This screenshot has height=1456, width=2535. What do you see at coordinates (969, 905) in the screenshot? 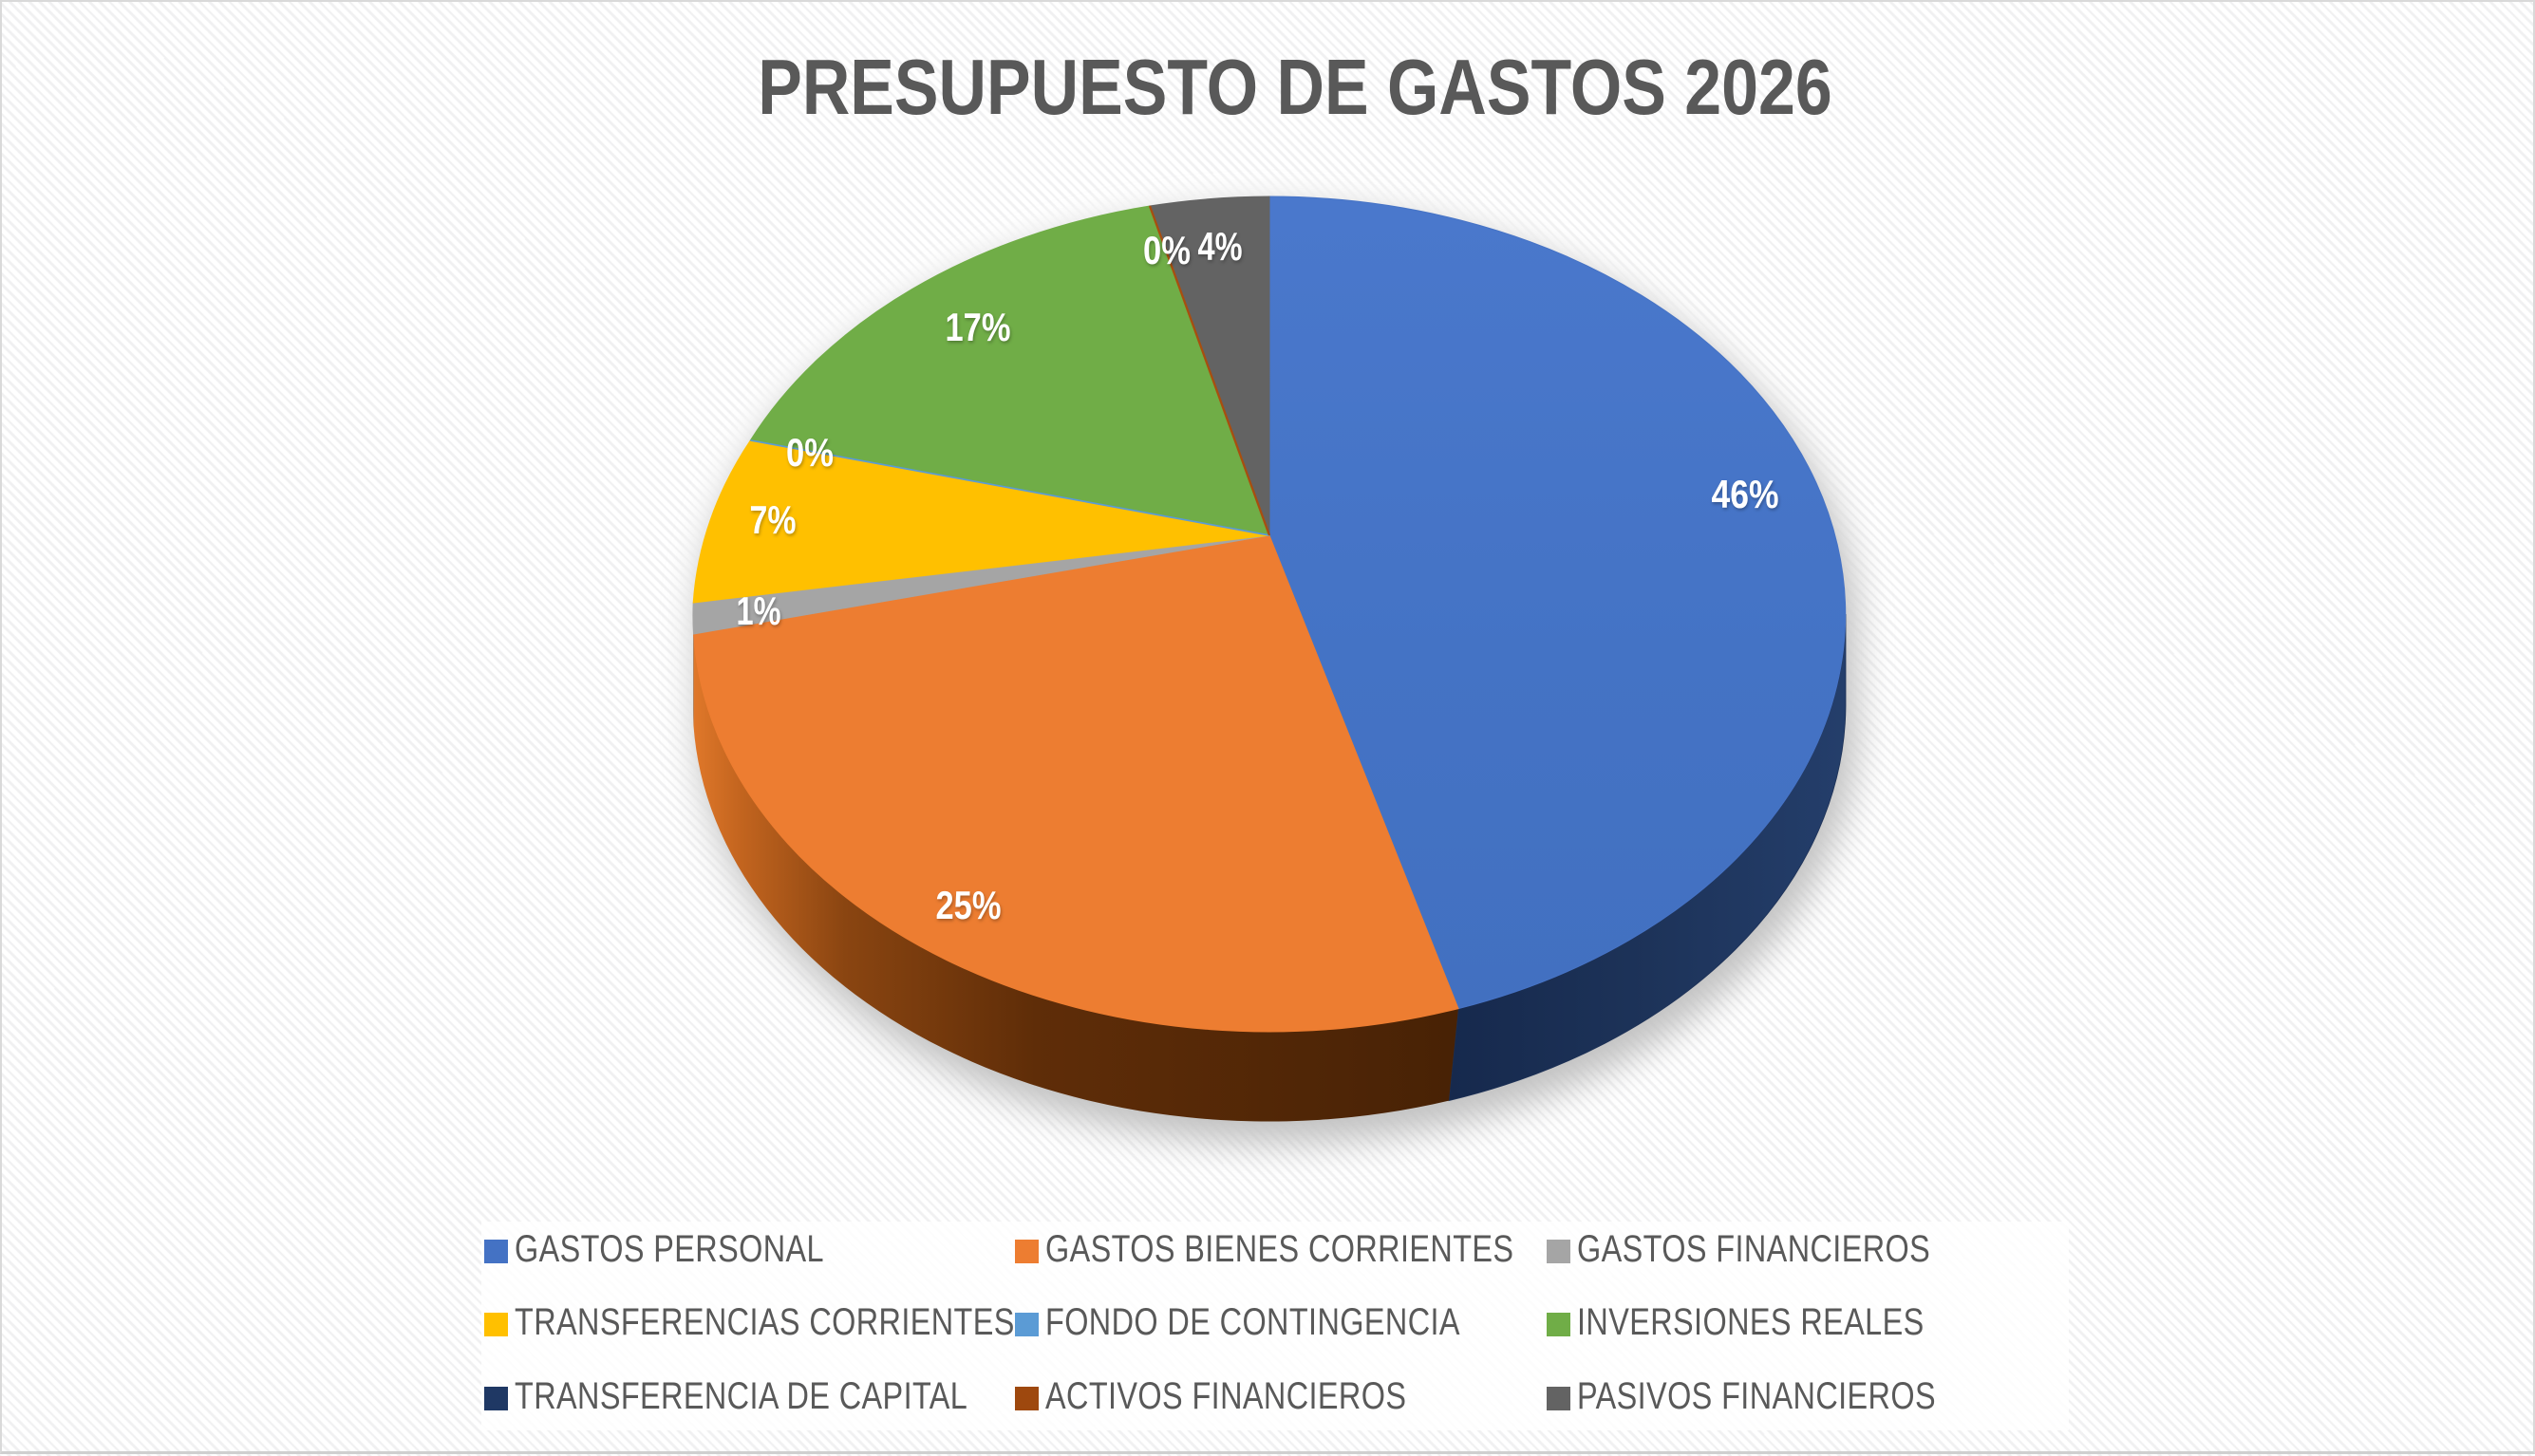
I see `svg-text: 25%` at bounding box center [969, 905].